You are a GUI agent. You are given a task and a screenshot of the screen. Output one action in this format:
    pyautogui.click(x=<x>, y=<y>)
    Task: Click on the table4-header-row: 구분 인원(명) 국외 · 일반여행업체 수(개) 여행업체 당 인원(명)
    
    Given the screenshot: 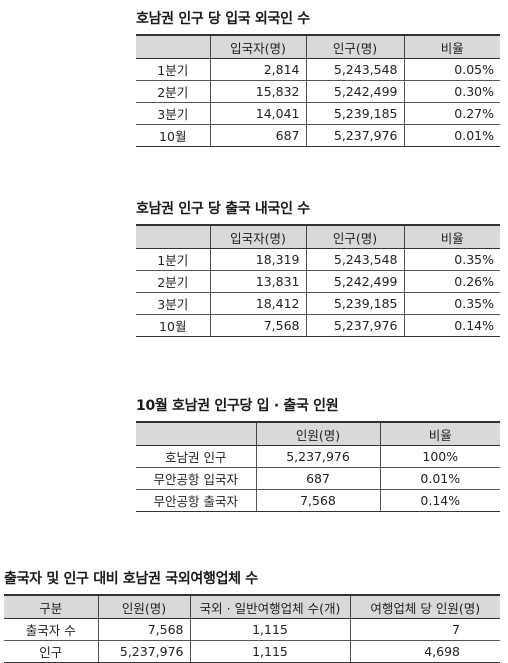 What is the action you would take?
    pyautogui.click(x=252, y=606)
    